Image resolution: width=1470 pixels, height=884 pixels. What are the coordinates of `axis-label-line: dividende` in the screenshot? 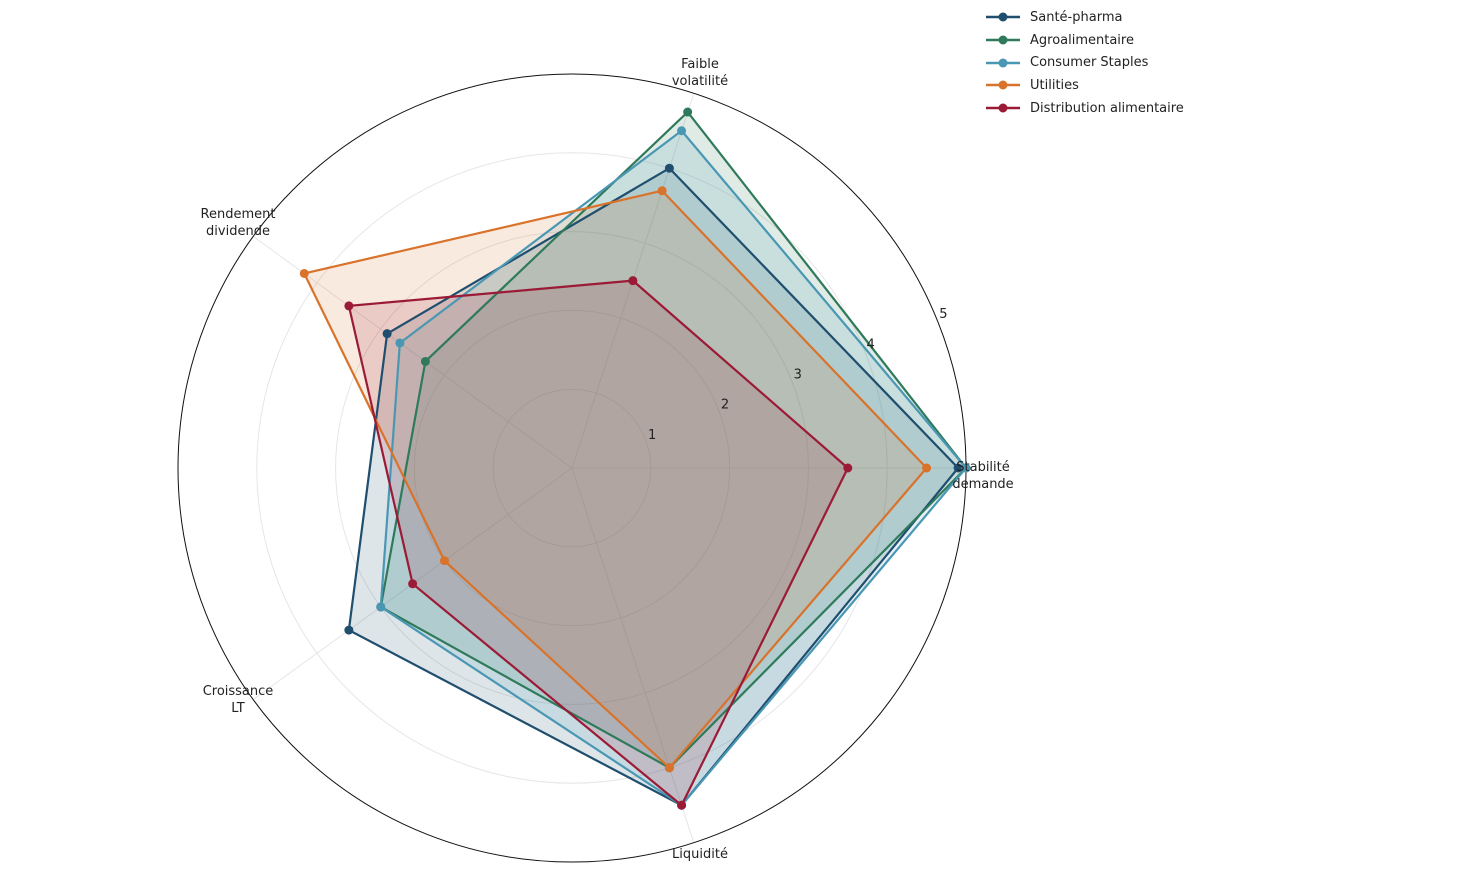 It's located at (238, 231).